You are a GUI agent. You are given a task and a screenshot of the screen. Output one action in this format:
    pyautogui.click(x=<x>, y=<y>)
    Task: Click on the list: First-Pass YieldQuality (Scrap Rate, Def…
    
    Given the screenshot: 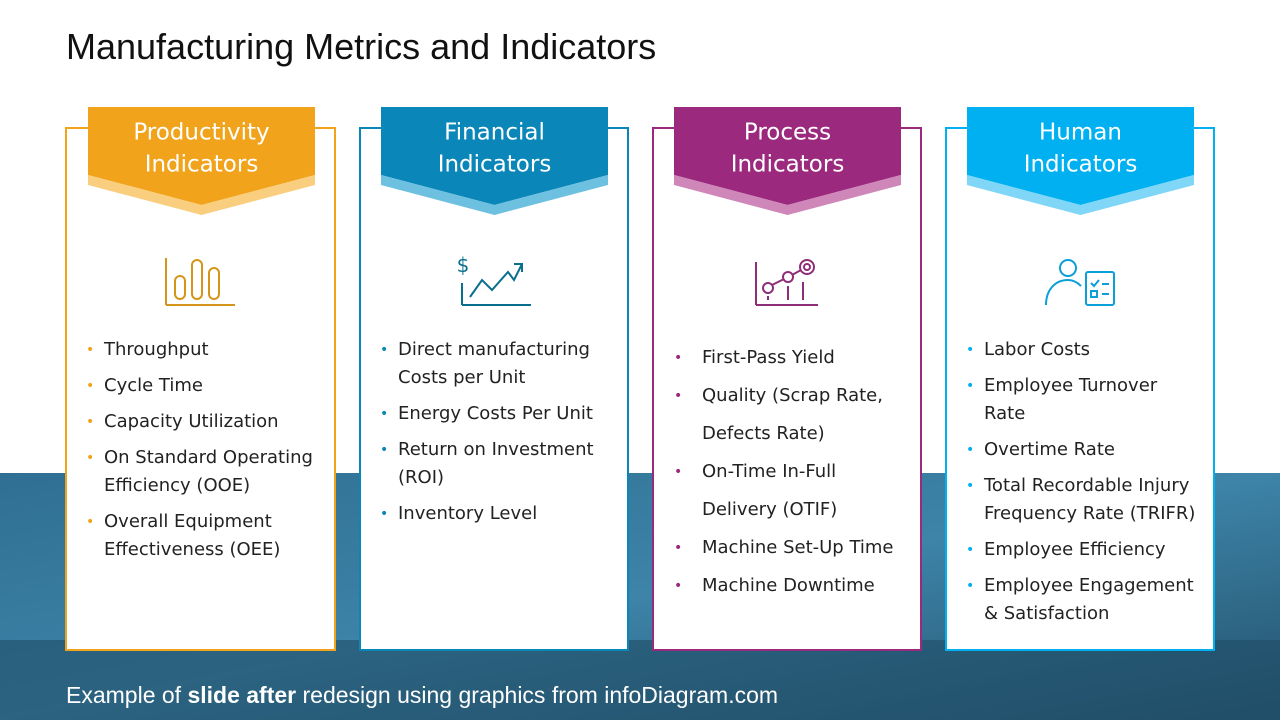 What is the action you would take?
    pyautogui.click(x=792, y=472)
    